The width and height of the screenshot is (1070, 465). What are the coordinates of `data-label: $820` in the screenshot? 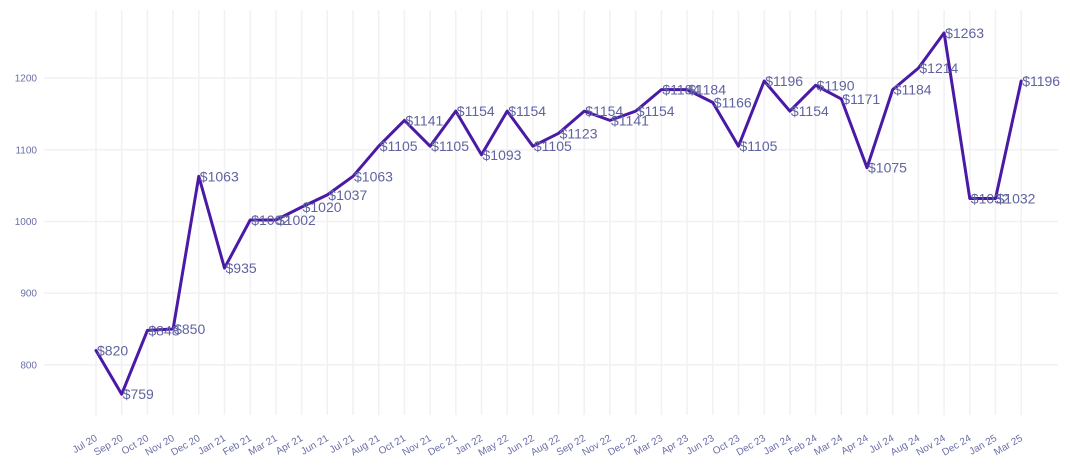 It's located at (112, 350).